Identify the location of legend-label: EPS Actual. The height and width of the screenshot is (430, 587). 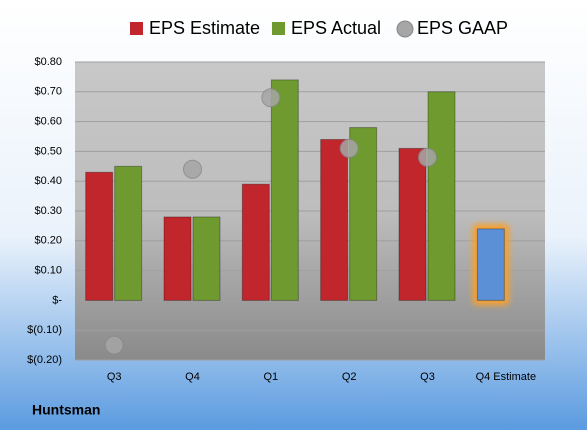
(336, 28).